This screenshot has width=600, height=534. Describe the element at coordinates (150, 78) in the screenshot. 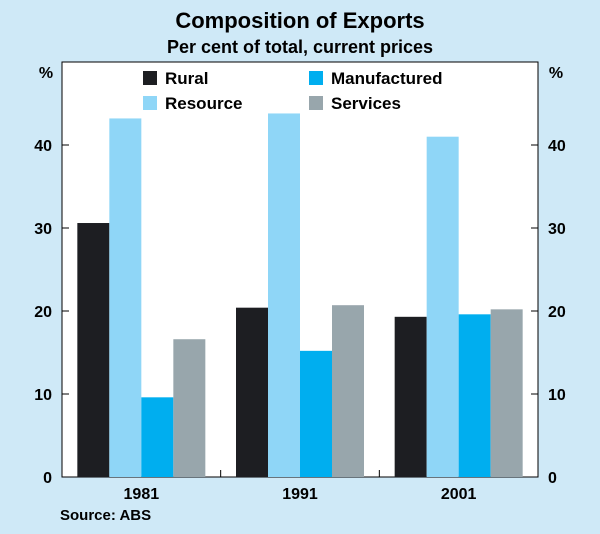

I see `legend-swatch-rural` at that location.